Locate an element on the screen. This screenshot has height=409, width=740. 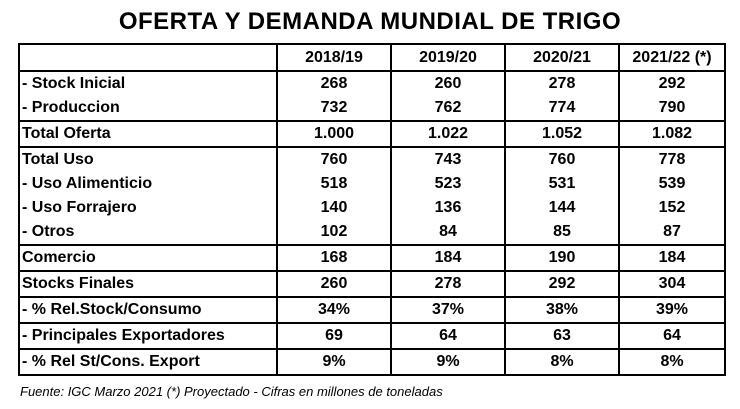
table-cell: 34% is located at coordinates (334, 309).